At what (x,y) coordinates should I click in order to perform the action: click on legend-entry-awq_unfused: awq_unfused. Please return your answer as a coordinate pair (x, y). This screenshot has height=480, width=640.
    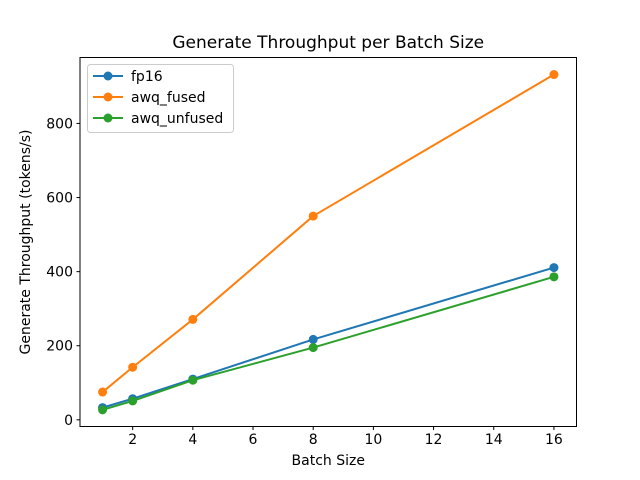
    Looking at the image, I should click on (158, 119).